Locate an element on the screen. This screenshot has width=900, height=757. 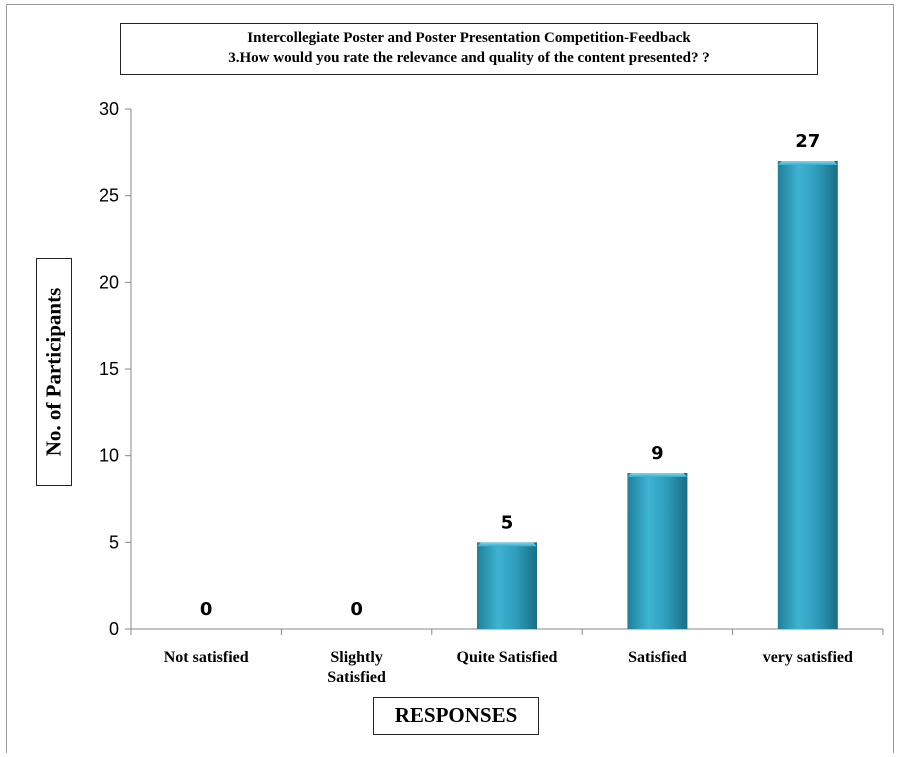
y-tick-label: 5 is located at coordinates (114, 542).